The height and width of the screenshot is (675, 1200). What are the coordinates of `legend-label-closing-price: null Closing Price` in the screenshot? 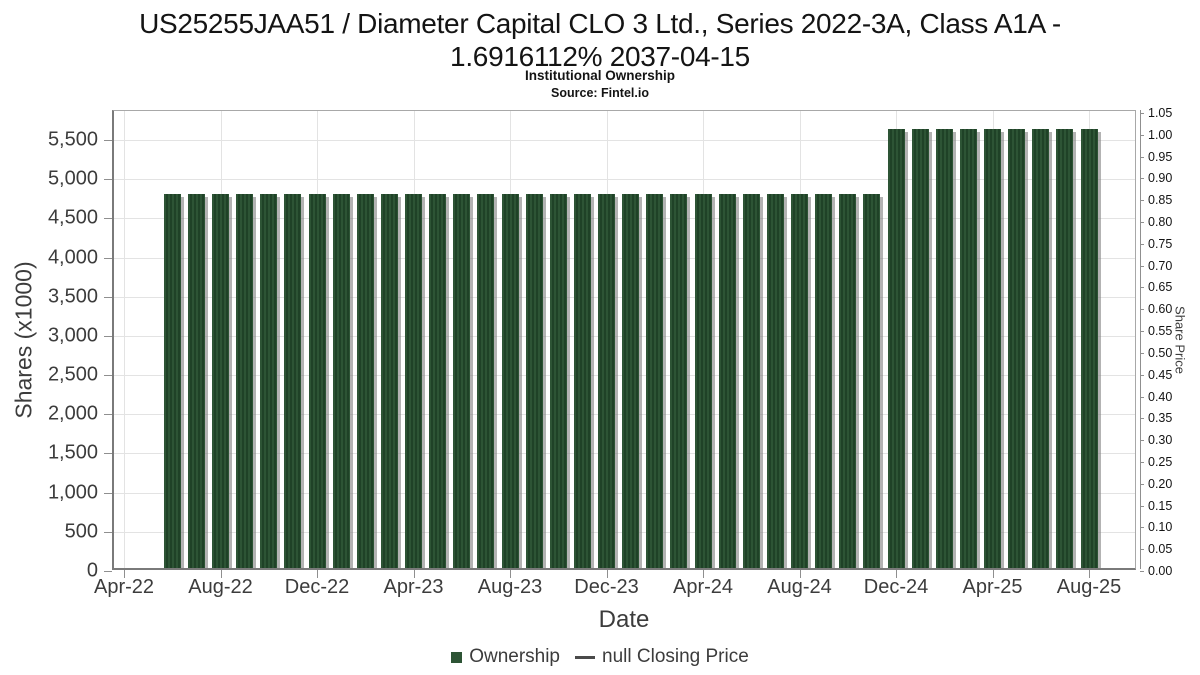 It's located at (675, 656).